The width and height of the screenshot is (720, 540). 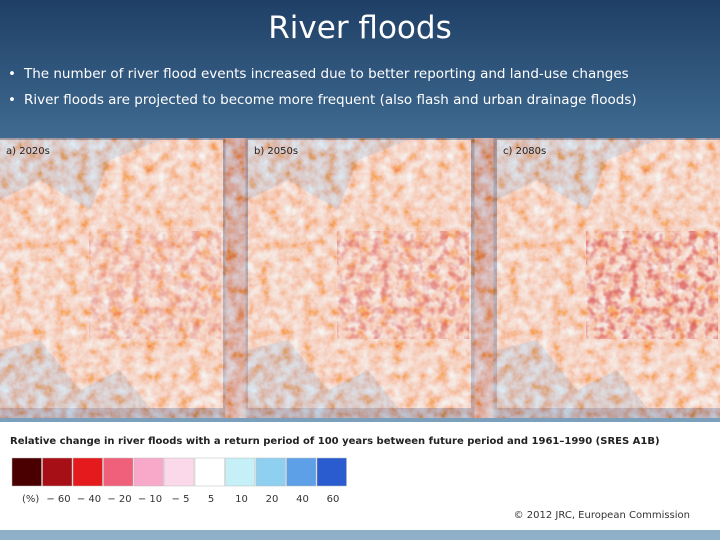 I want to click on map-label: c) 2080s, so click(x=524, y=151).